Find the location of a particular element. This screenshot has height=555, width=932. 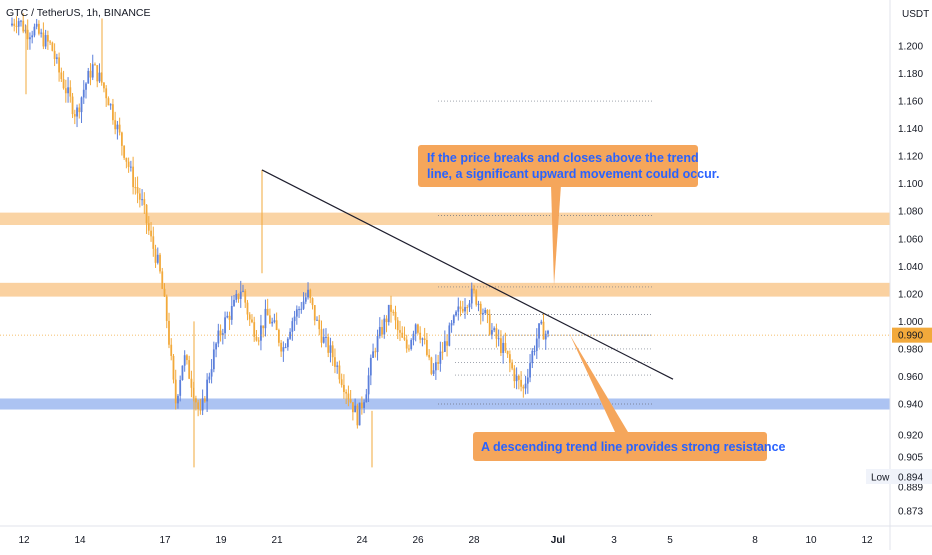

price-tick-label: 1.020 is located at coordinates (910, 294).